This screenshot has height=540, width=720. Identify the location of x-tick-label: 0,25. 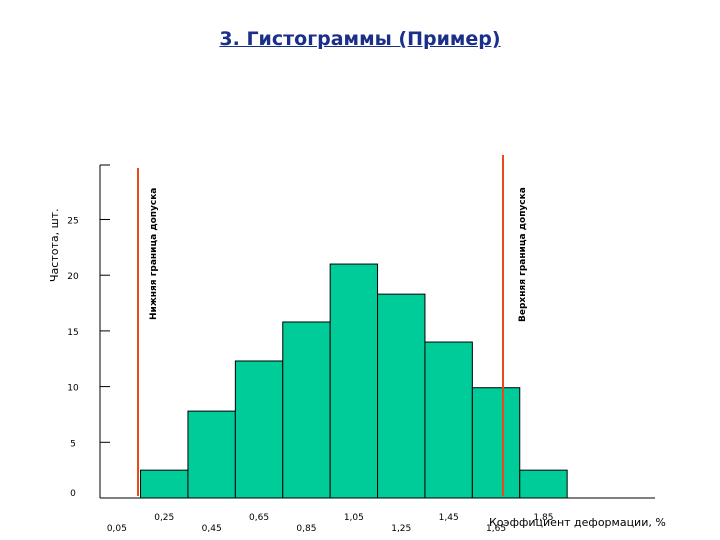
(164, 518).